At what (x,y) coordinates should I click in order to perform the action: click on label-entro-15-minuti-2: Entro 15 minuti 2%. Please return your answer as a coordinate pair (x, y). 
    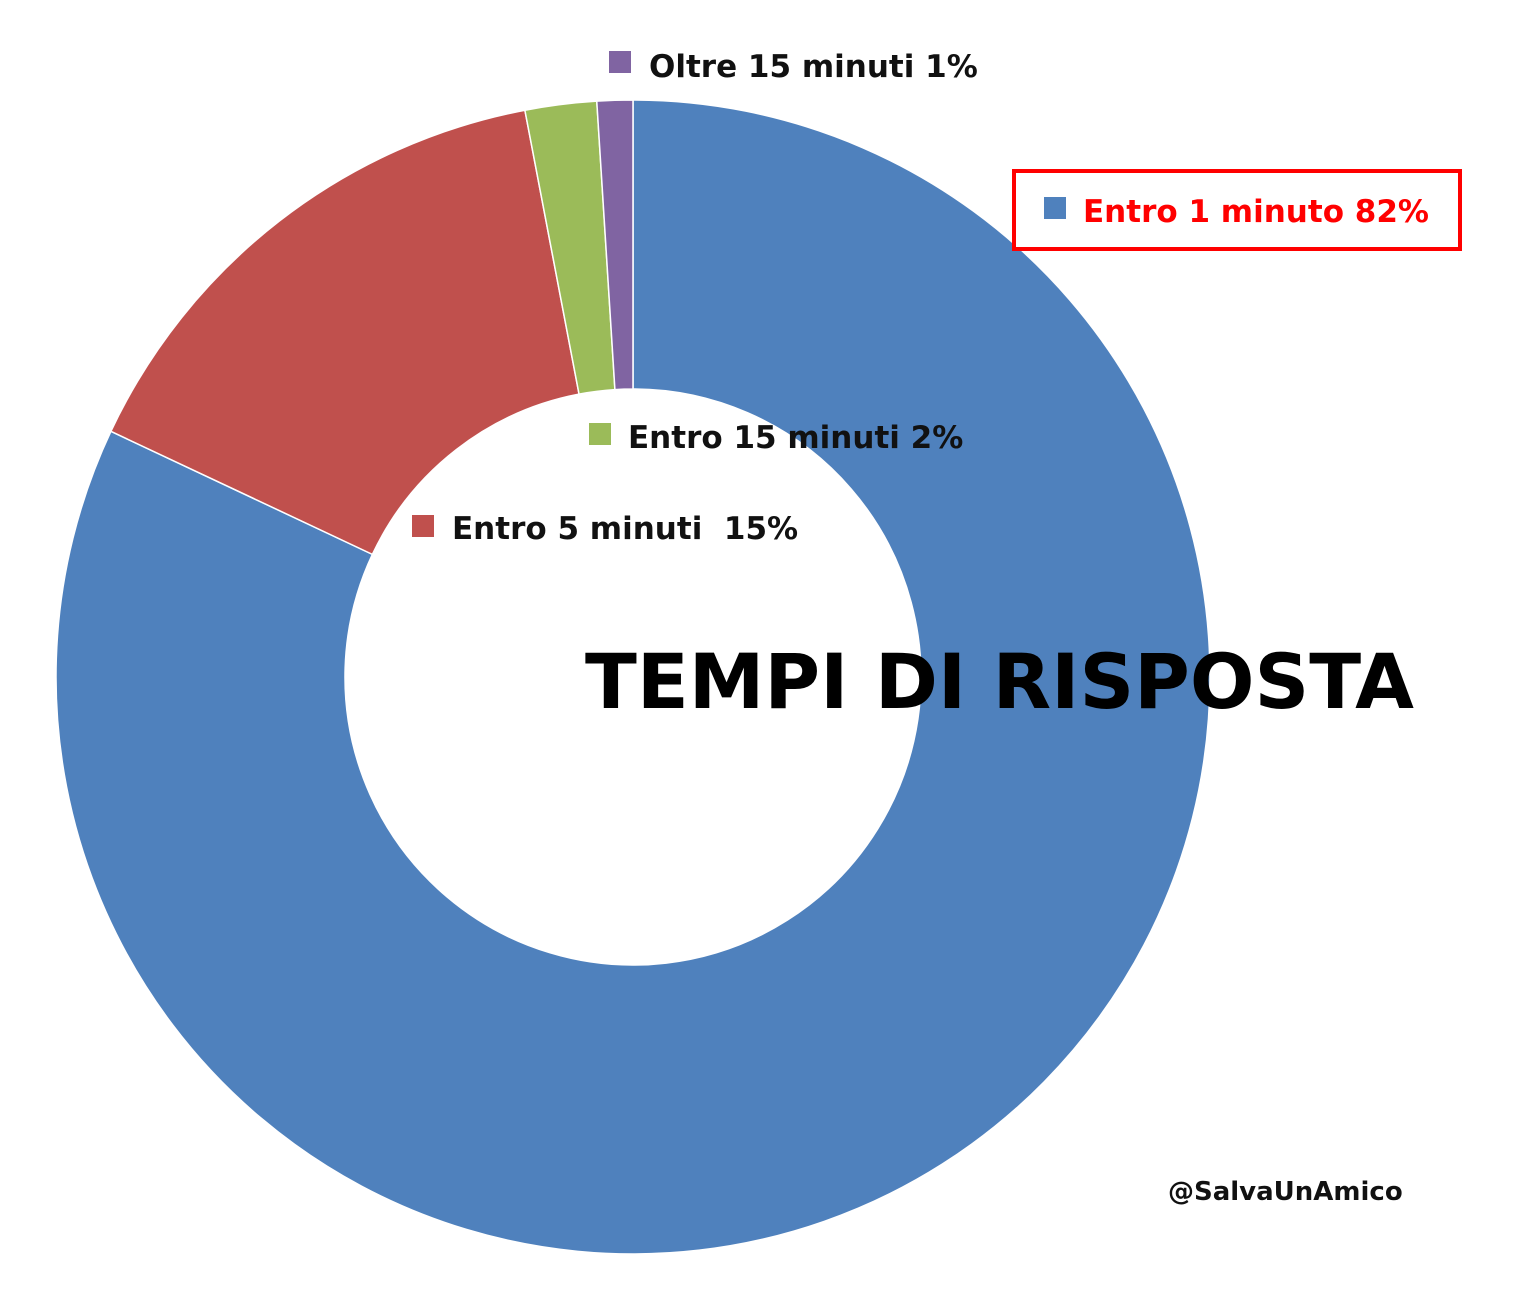
    Looking at the image, I should click on (776, 438).